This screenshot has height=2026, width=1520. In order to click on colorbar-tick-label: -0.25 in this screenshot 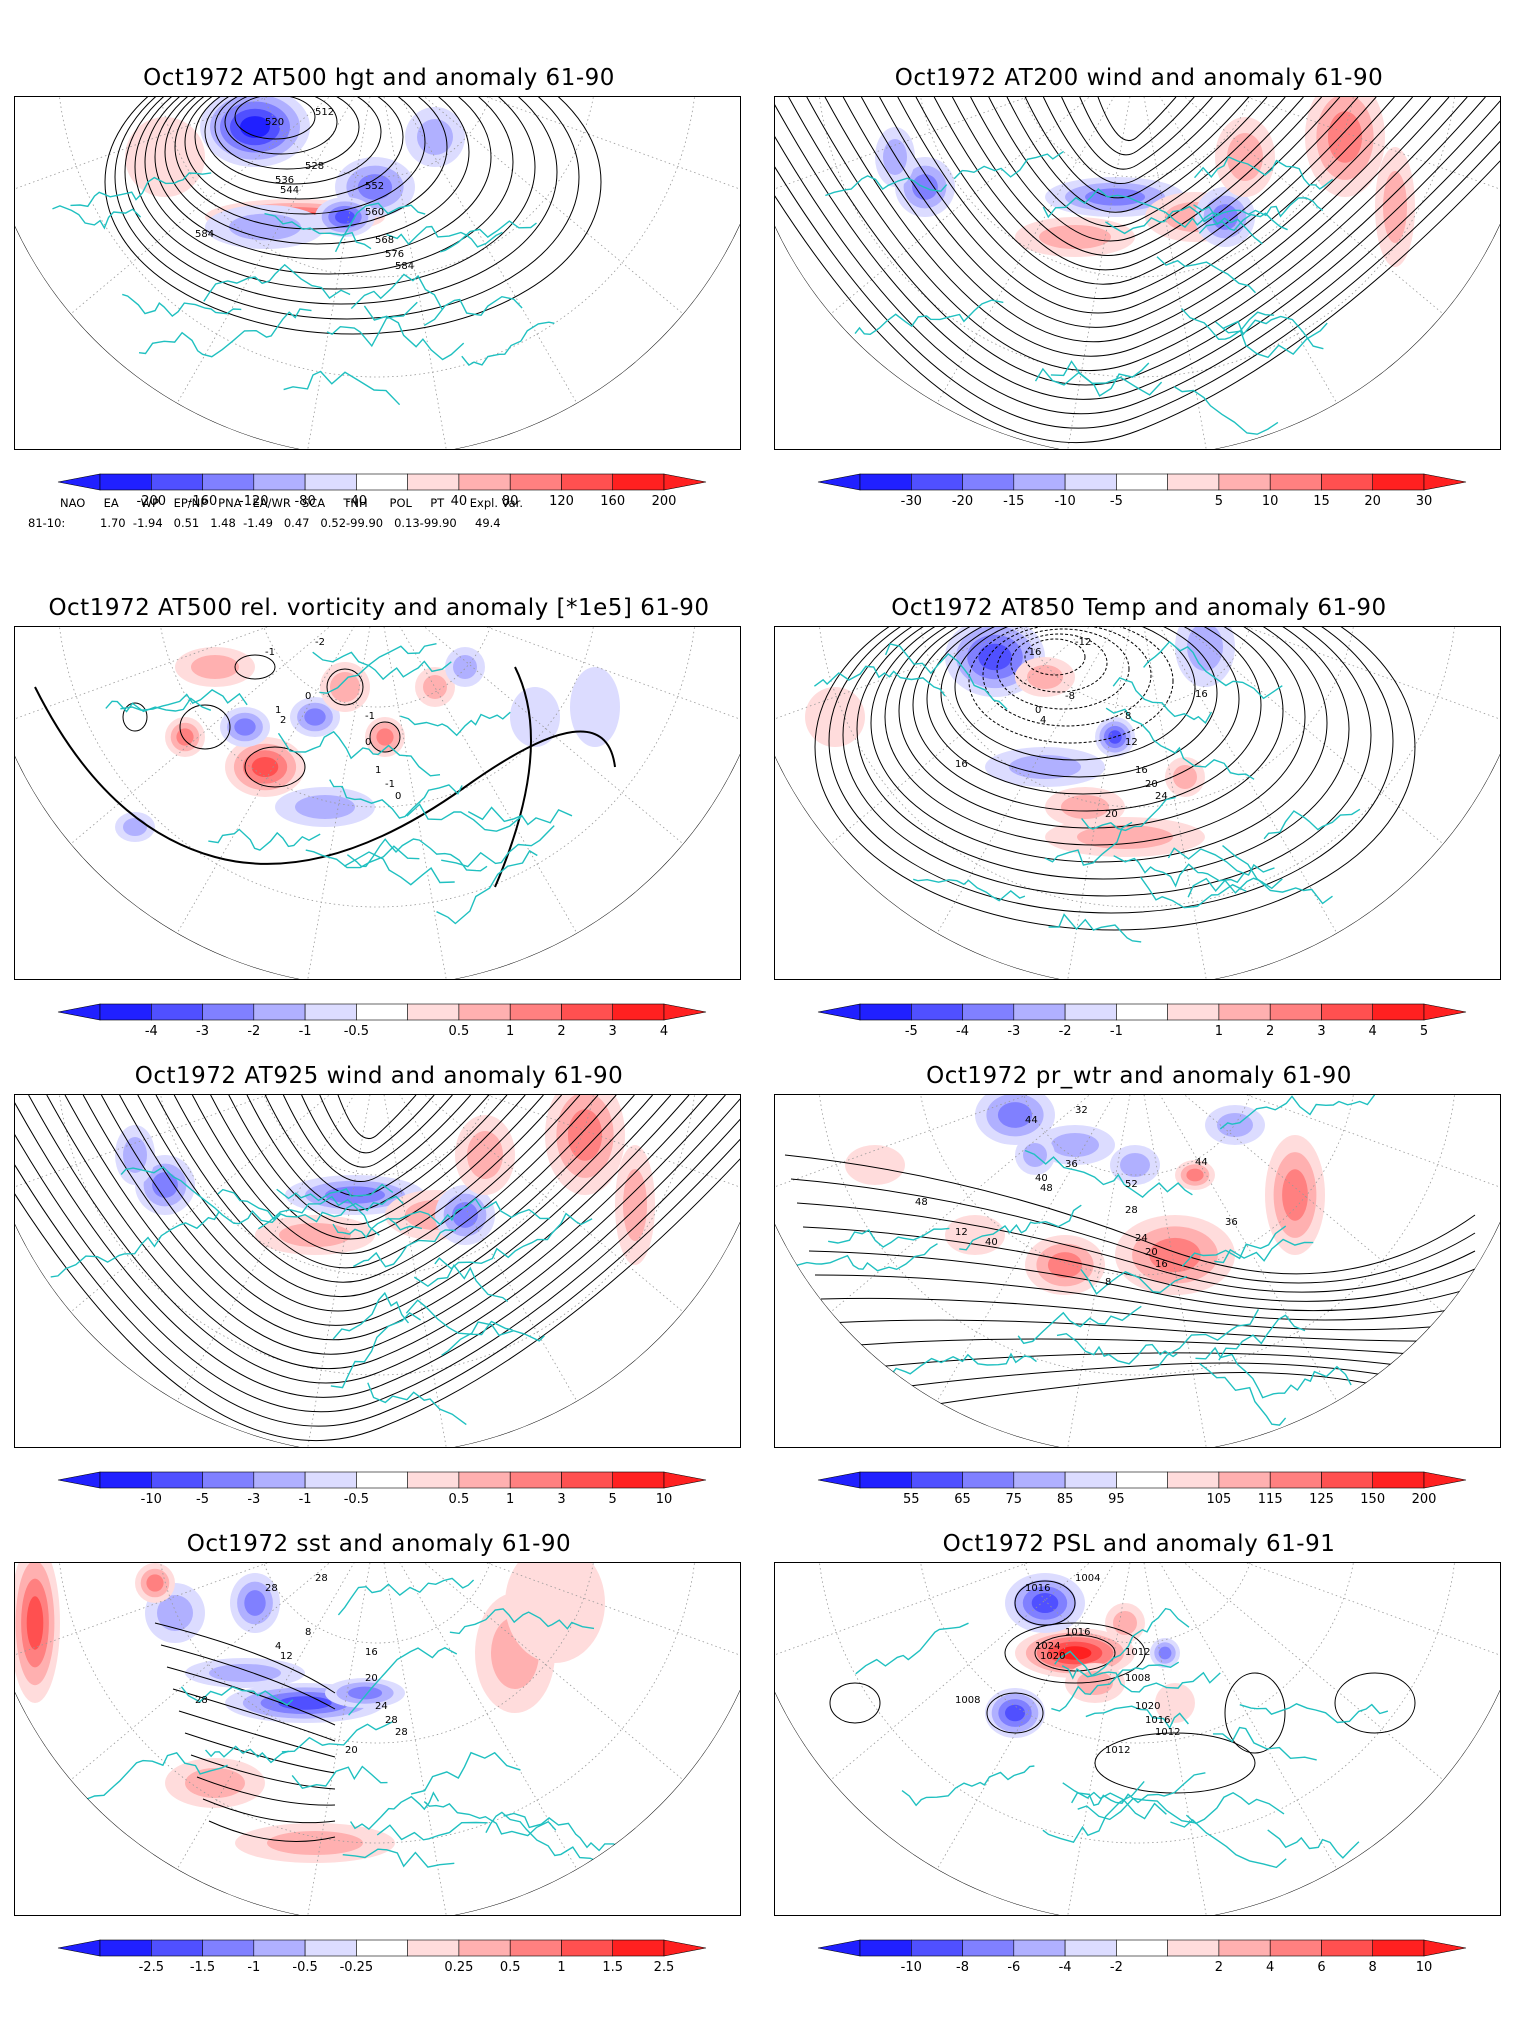, I will do `click(356, 1967)`.